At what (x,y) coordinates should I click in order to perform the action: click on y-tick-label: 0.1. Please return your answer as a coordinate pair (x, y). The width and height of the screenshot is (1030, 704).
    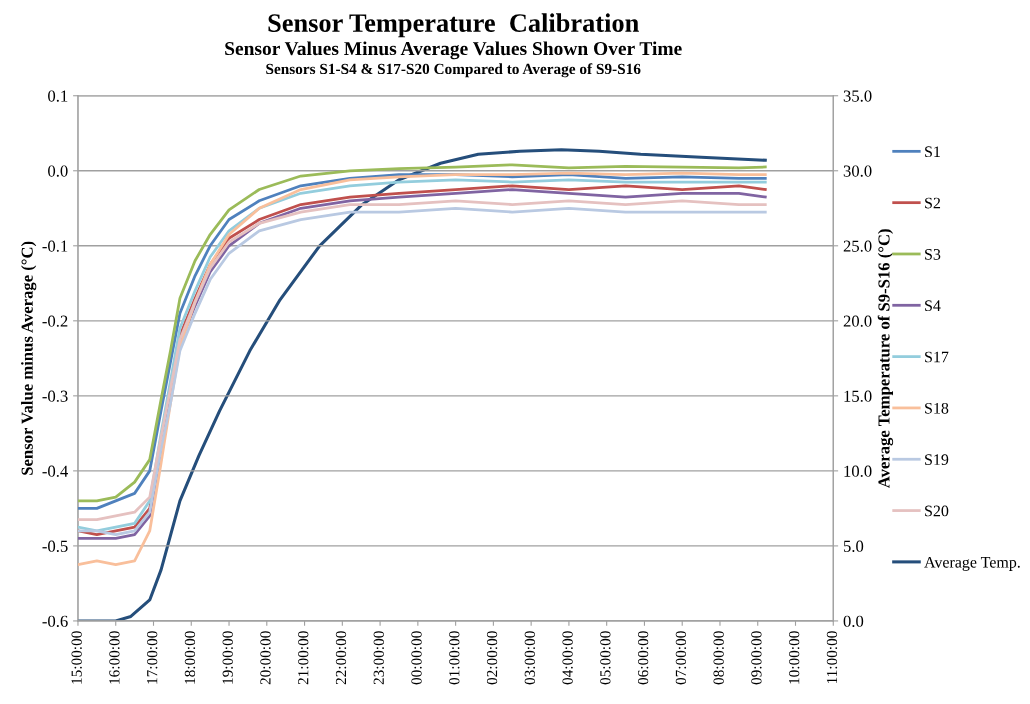
    Looking at the image, I should click on (58, 96).